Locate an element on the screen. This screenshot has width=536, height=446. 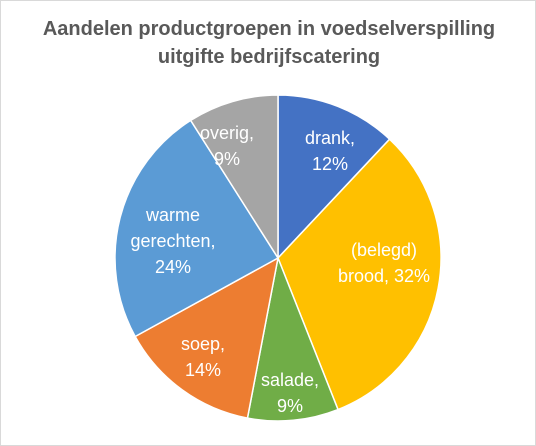
data-label: (belegd) brood, 32% is located at coordinates (384, 263).